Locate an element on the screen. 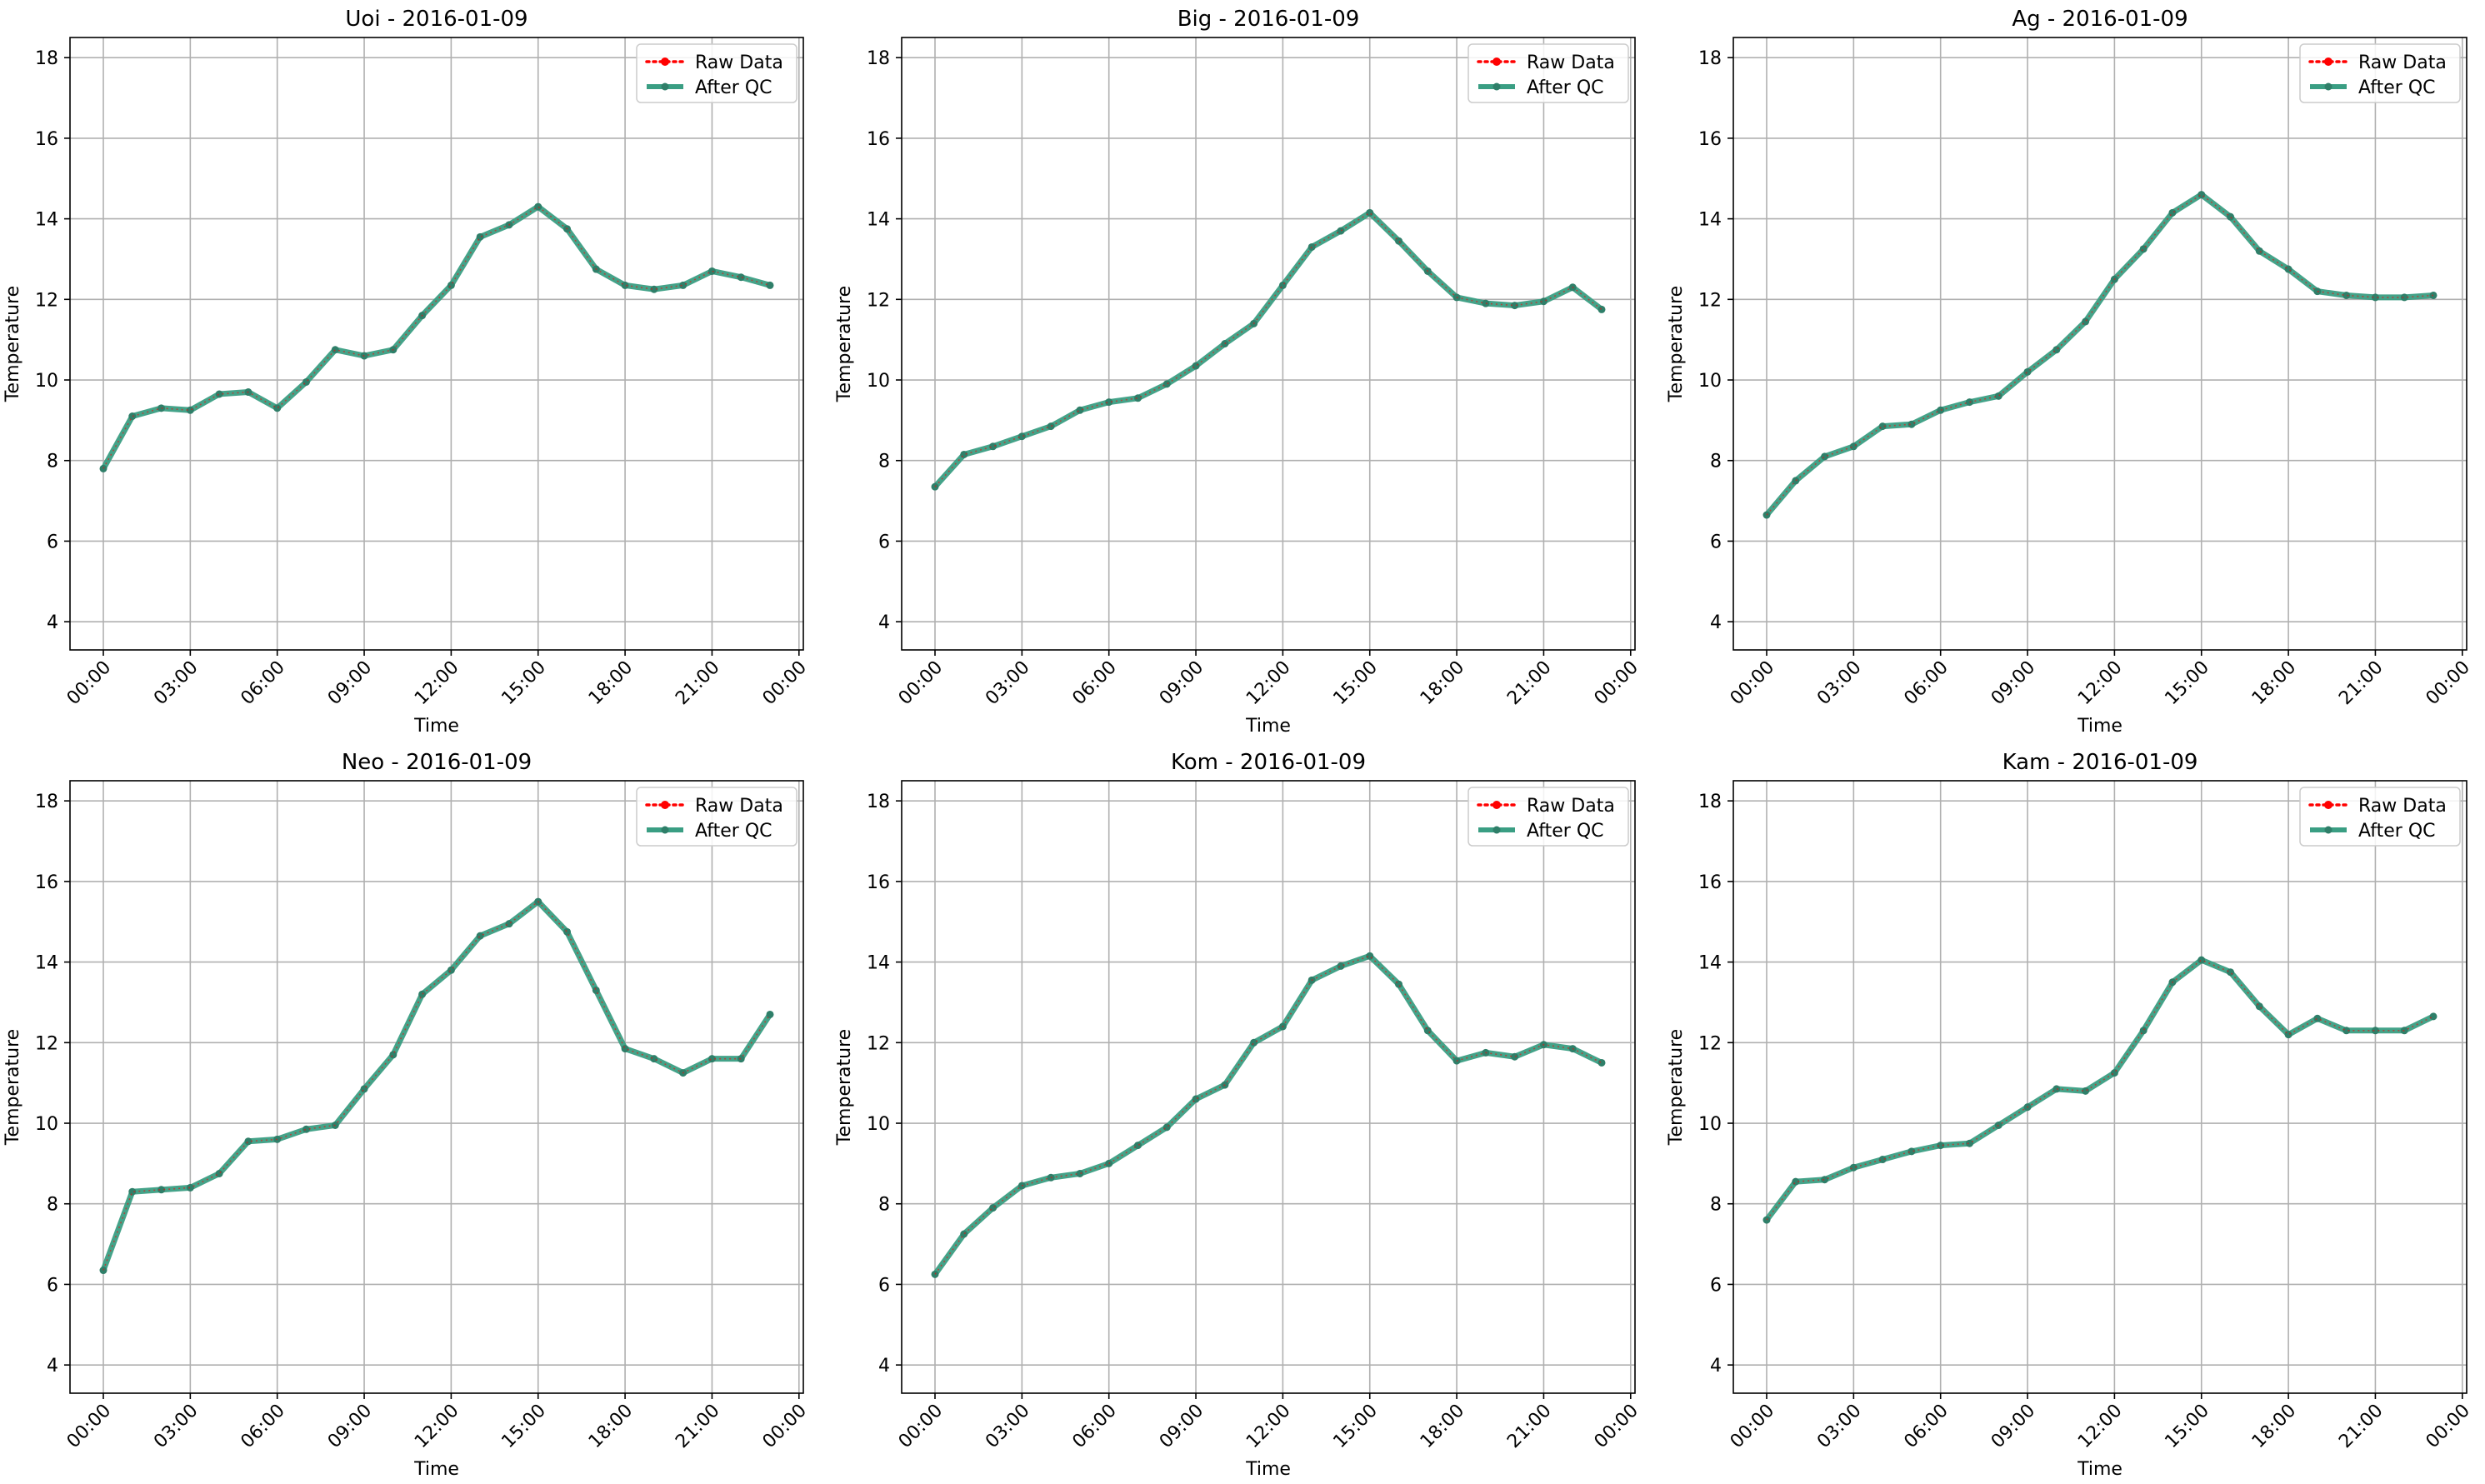 Image resolution: width=2485 pixels, height=1484 pixels. y-tick-label: 8 is located at coordinates (884, 1205).